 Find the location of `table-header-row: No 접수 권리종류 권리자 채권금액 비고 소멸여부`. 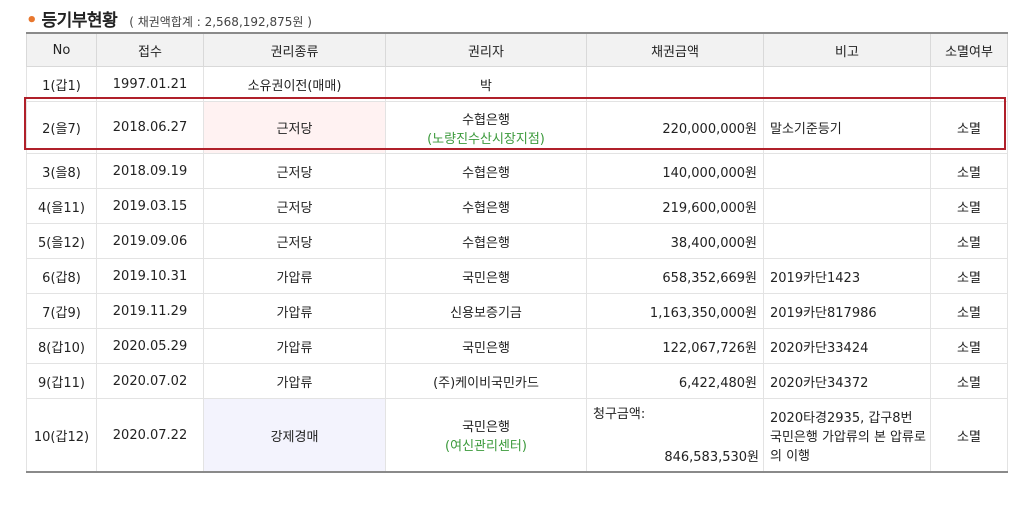

table-header-row: No 접수 권리종류 권리자 채권금액 비고 소멸여부 is located at coordinates (517, 50).